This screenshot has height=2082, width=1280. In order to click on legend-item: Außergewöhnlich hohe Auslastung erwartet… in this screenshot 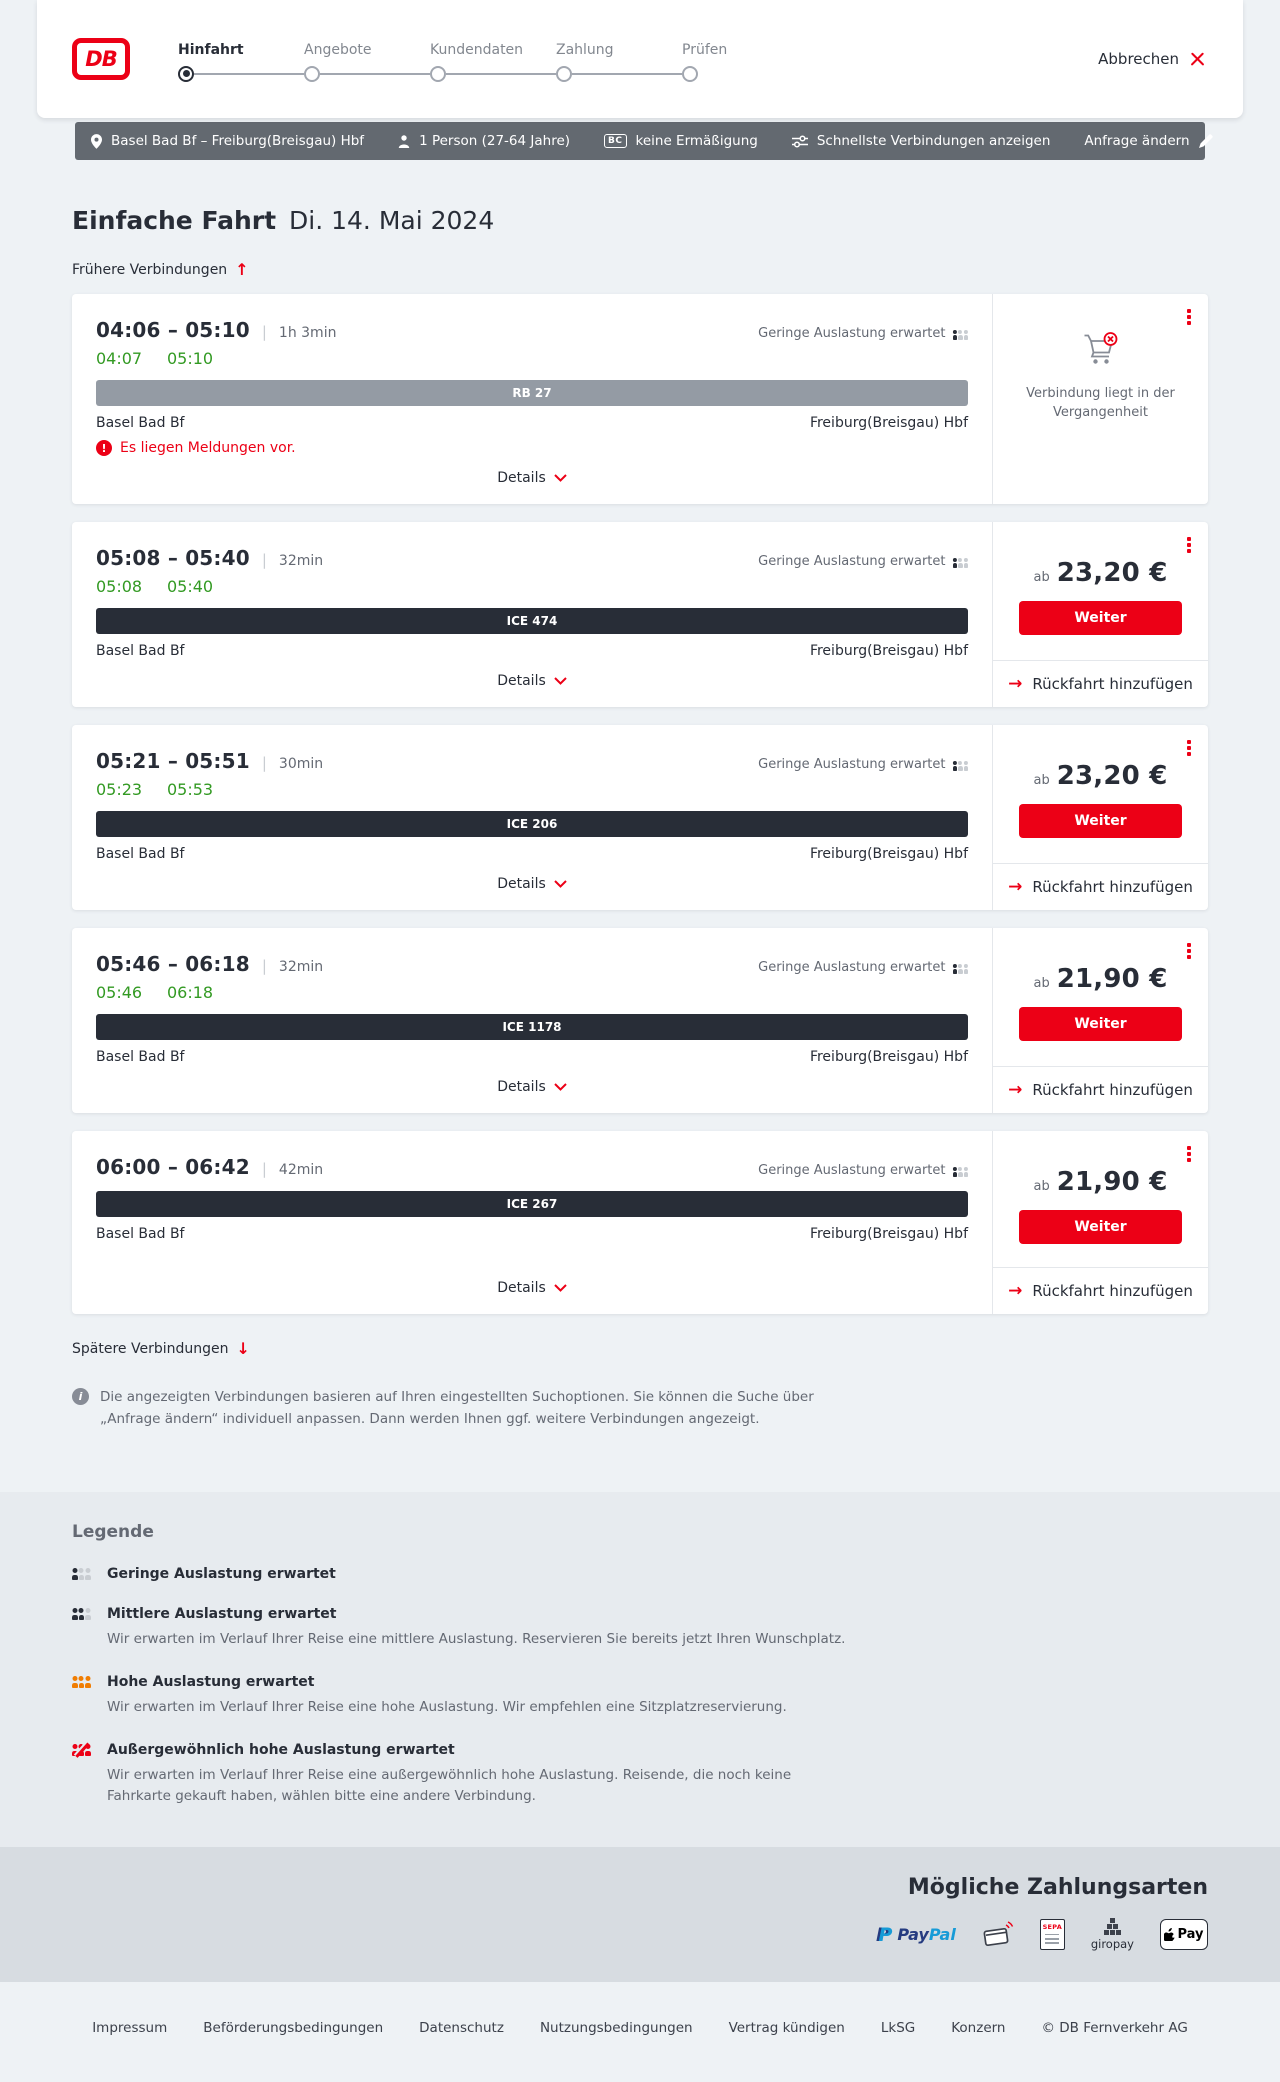, I will do `click(640, 1774)`.